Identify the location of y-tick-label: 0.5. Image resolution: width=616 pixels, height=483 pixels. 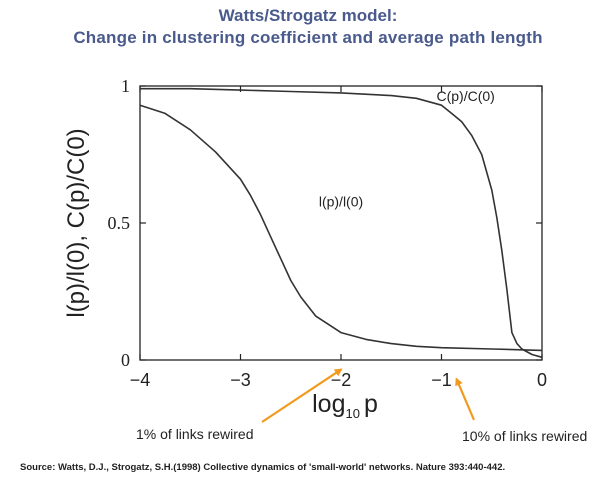
(119, 223).